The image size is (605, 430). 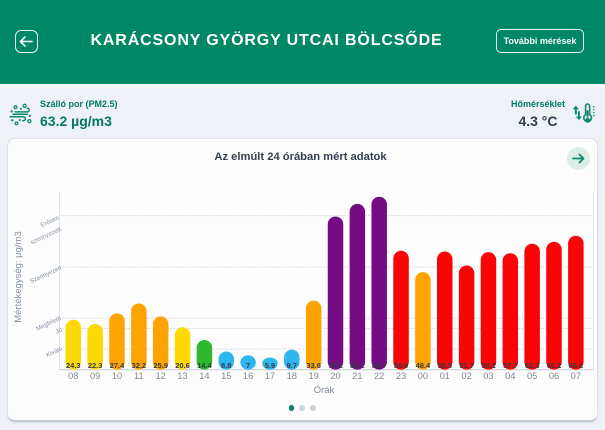 What do you see at coordinates (46, 274) in the screenshot?
I see `svg-text: Szennyezett` at bounding box center [46, 274].